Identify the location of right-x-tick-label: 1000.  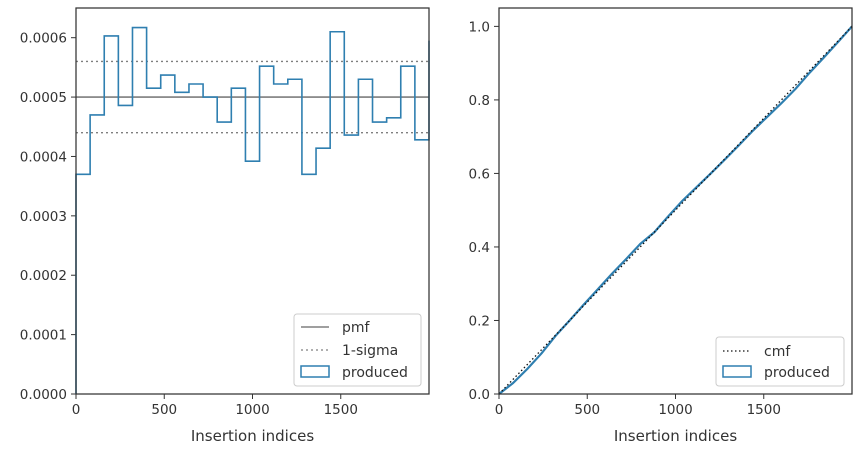
(675, 410).